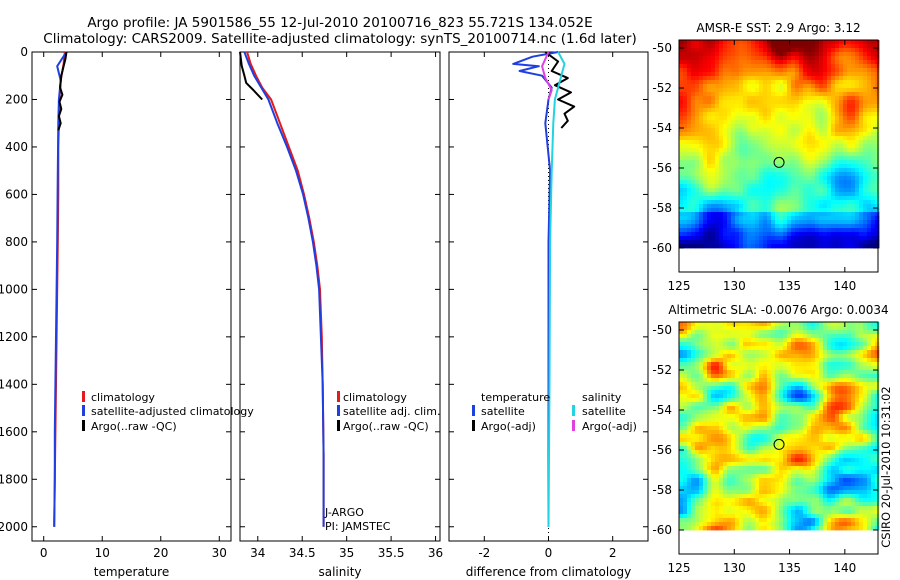 Image resolution: width=900 pixels, height=580 pixels. What do you see at coordinates (16, 242) in the screenshot?
I see `y-tick-label: 800` at bounding box center [16, 242].